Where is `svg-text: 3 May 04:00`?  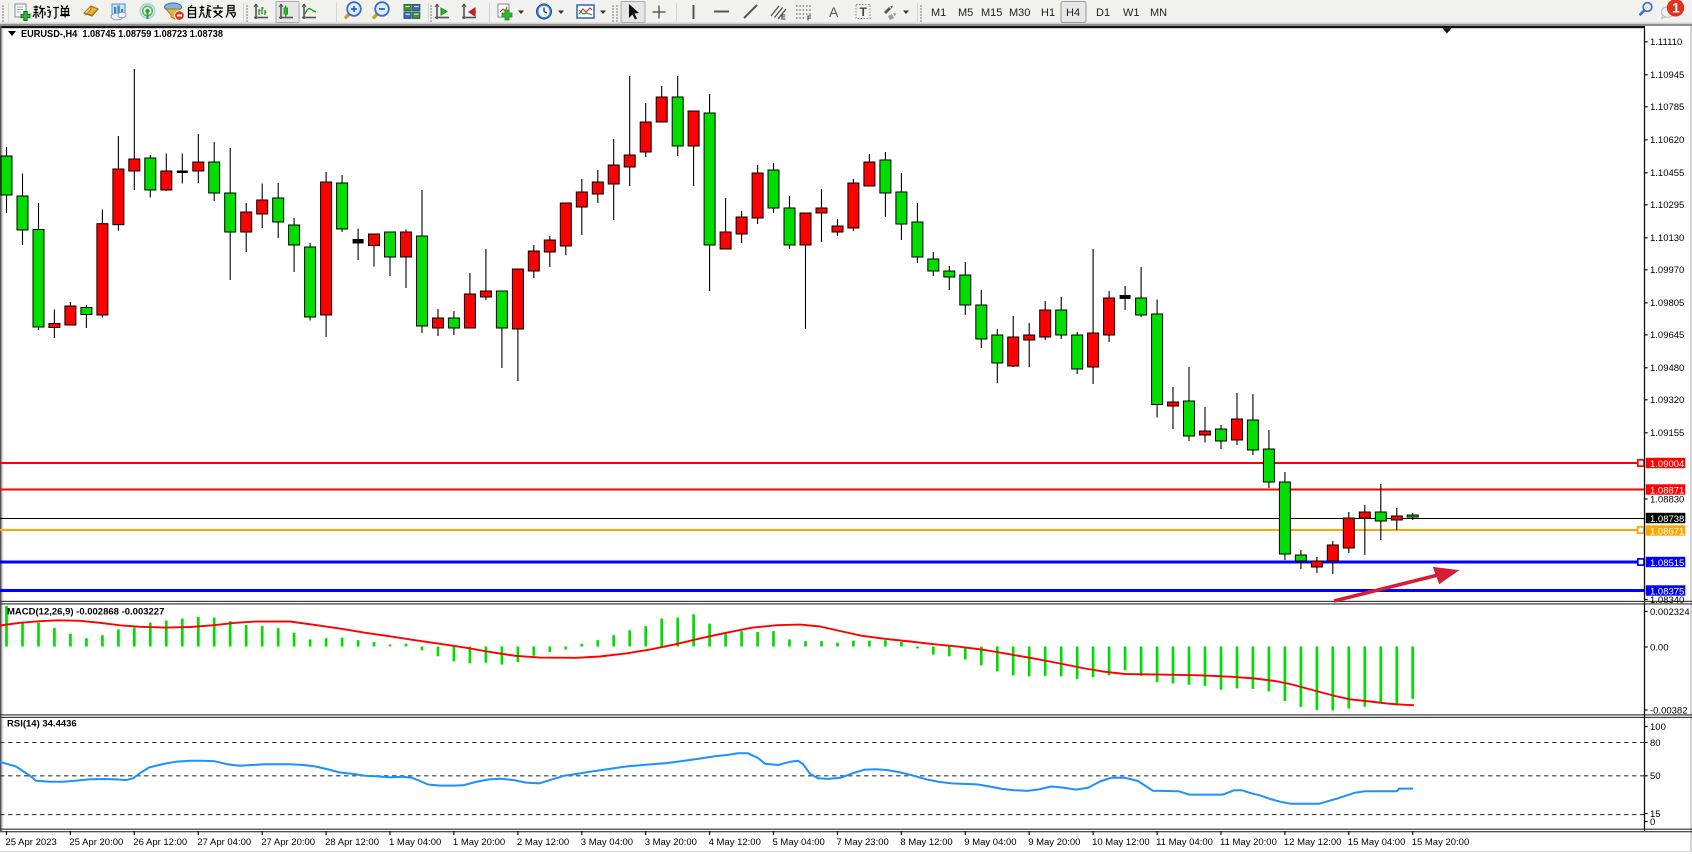 svg-text: 3 May 04:00 is located at coordinates (607, 842).